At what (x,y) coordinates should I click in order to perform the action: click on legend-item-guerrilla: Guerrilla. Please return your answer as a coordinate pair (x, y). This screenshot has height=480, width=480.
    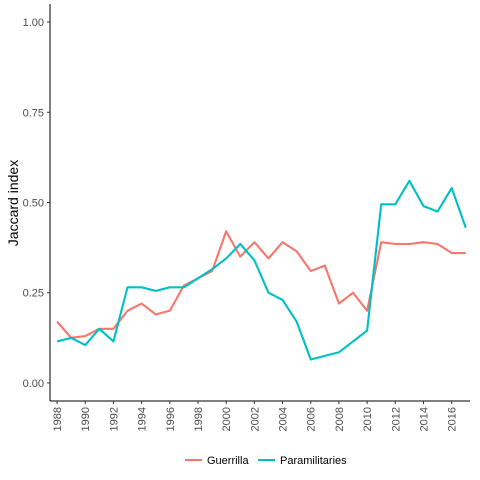
    Looking at the image, I should click on (217, 461).